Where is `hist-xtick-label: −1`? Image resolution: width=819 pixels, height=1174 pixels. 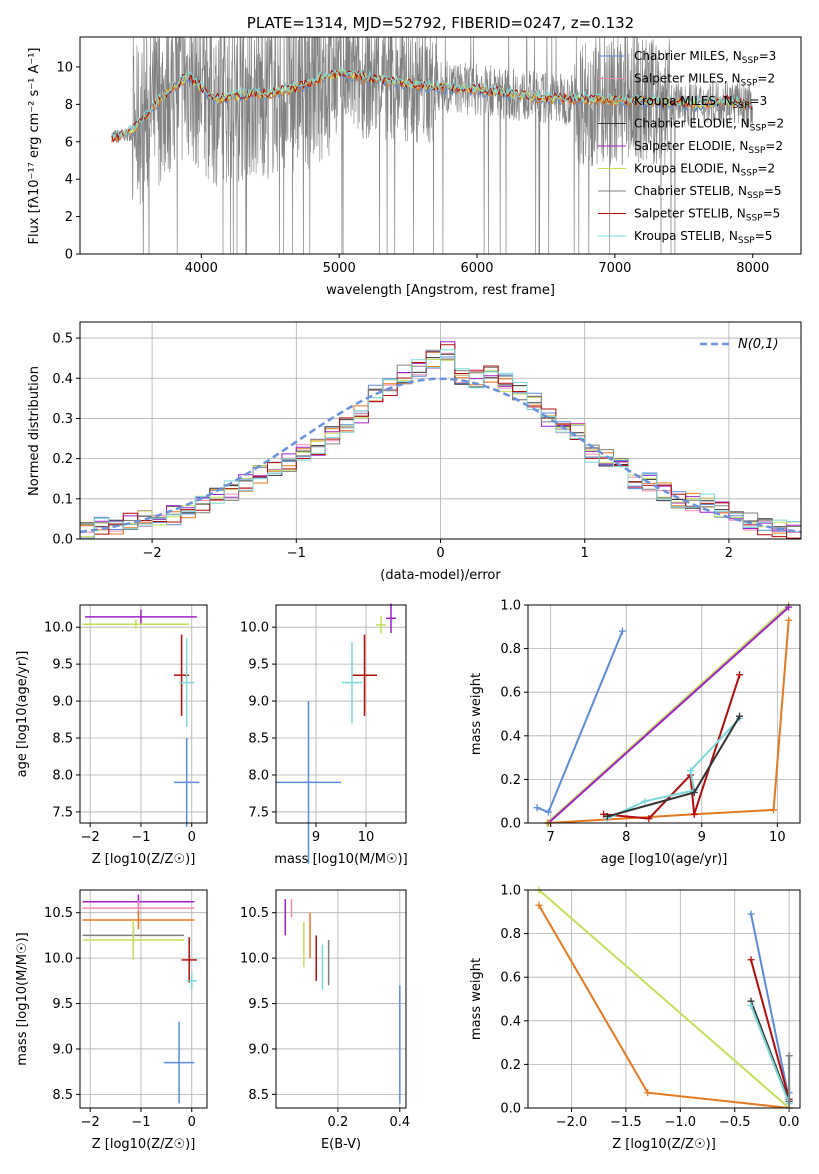 hist-xtick-label: −1 is located at coordinates (296, 553).